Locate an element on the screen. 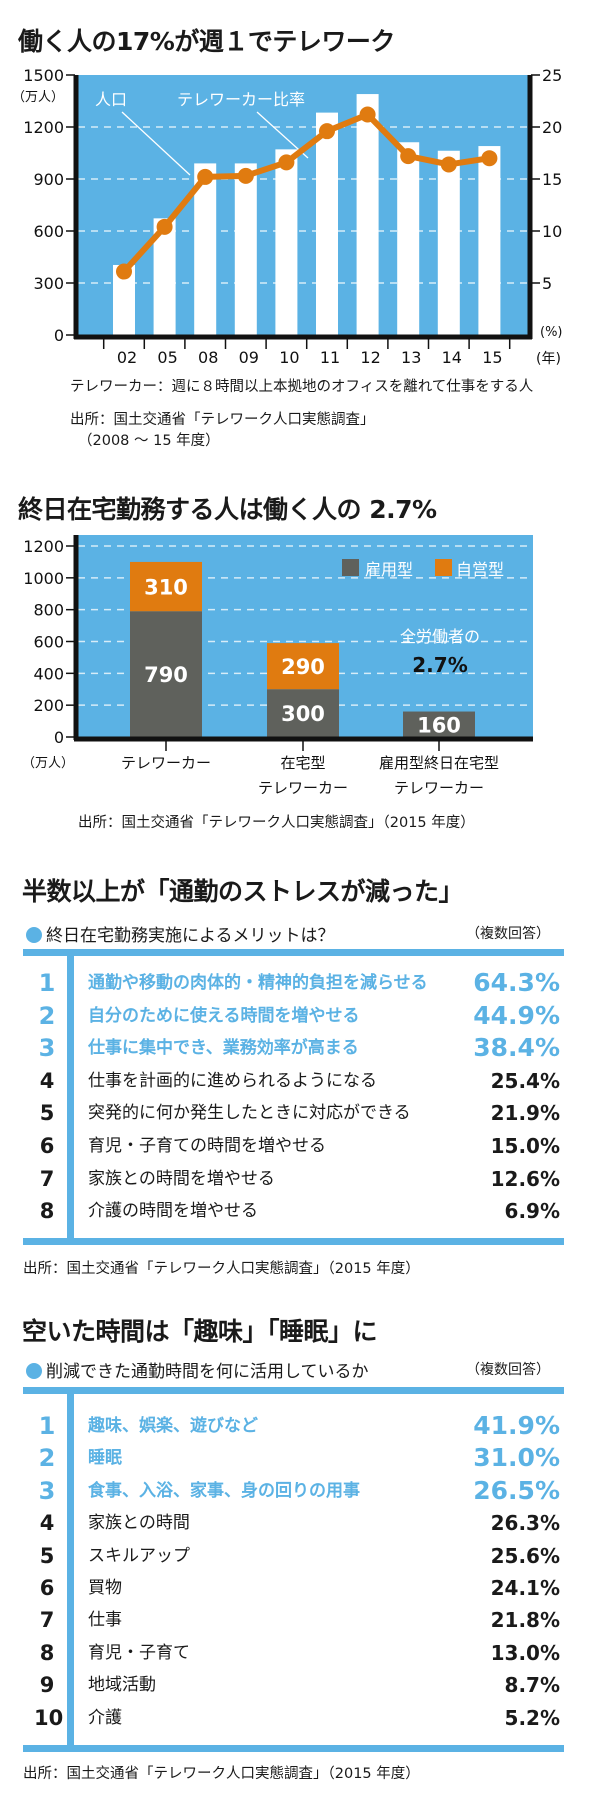 The width and height of the screenshot is (600, 1797). section1-footnote: テレワーカー：週に８時間以上本拠地のオフィスを離れて仕事をする人 is located at coordinates (302, 387).